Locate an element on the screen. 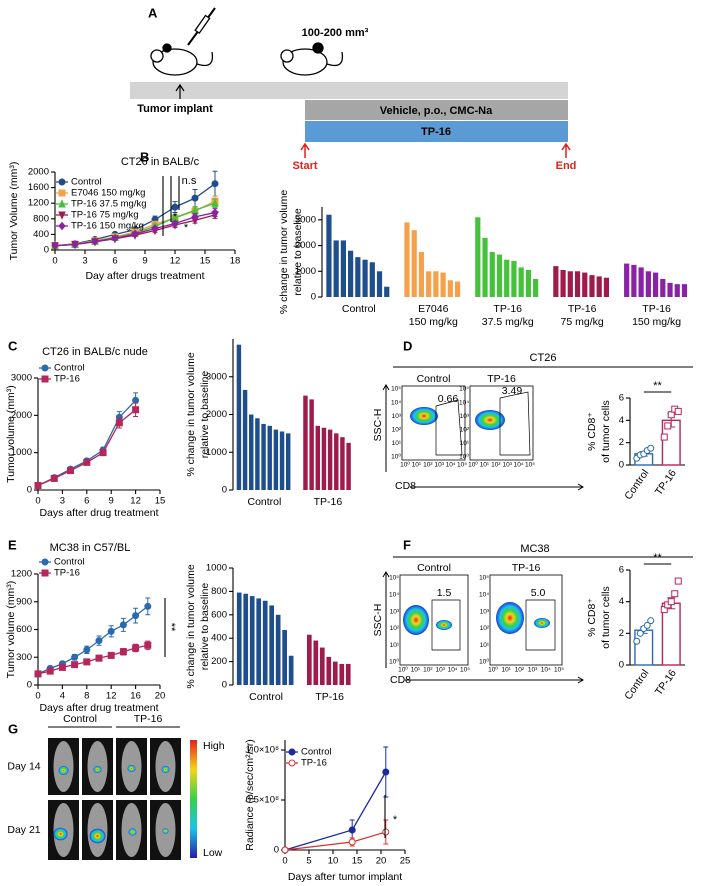 This screenshot has height=886, width=703. x-tick-label: Control is located at coordinates (636, 684).